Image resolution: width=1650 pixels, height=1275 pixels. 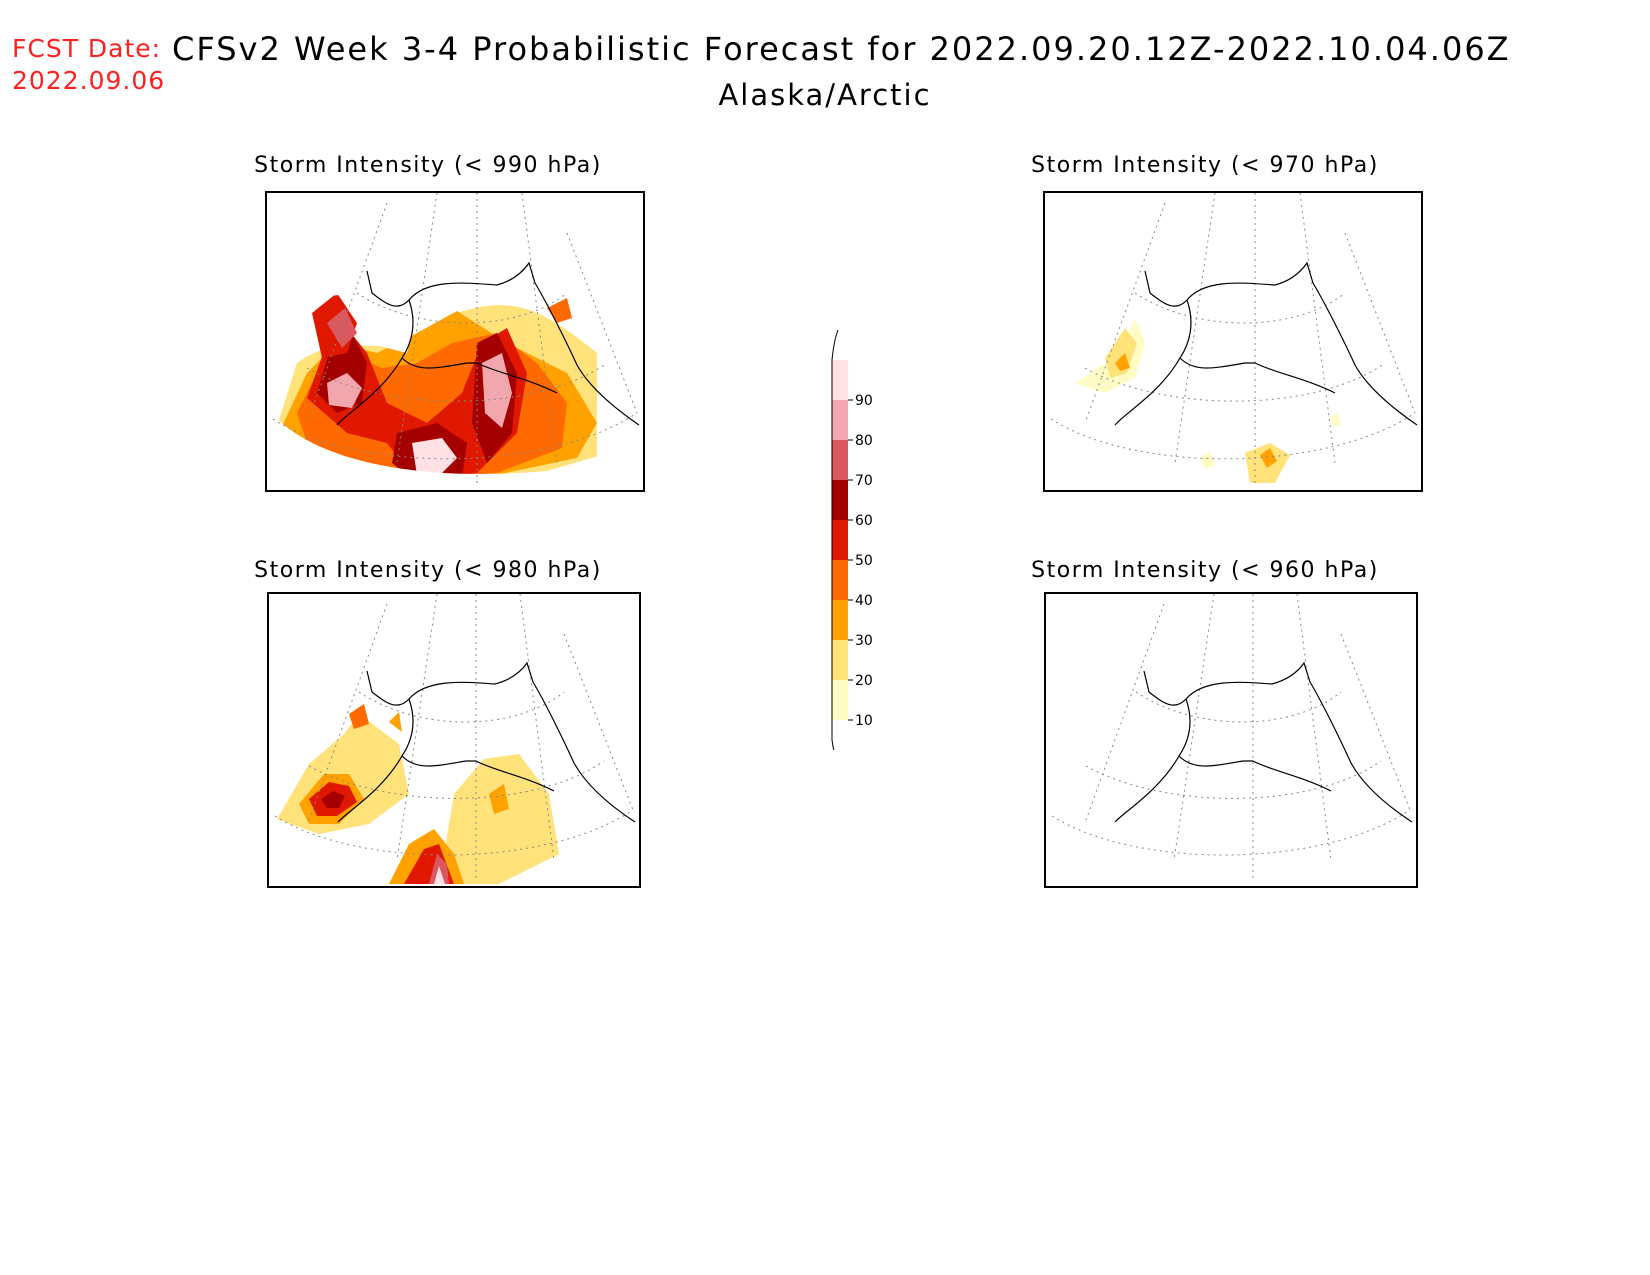 I want to click on legend-label-90: 90, so click(x=864, y=401).